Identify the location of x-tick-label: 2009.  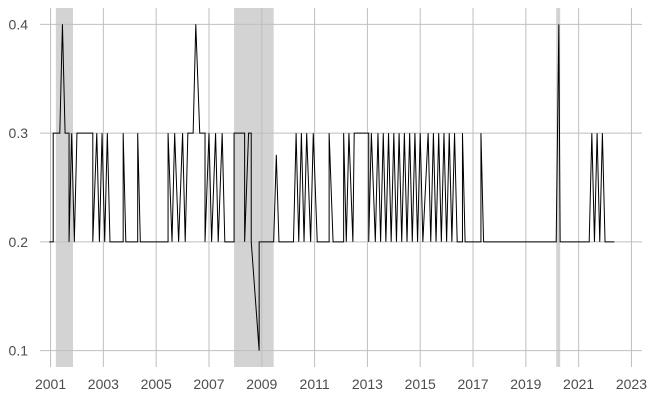
(261, 384).